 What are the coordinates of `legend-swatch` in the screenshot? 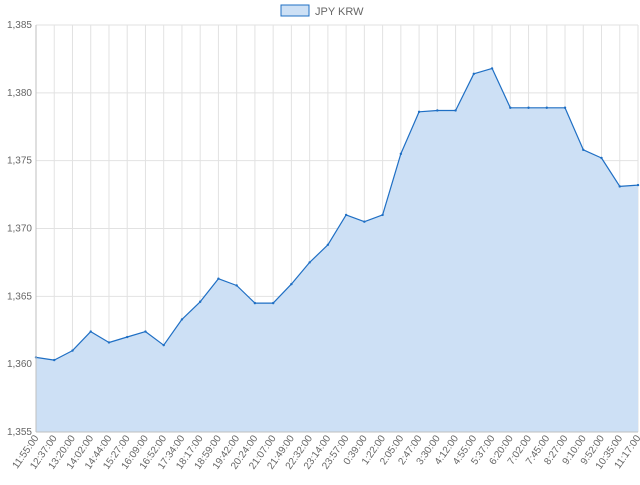 It's located at (295, 10).